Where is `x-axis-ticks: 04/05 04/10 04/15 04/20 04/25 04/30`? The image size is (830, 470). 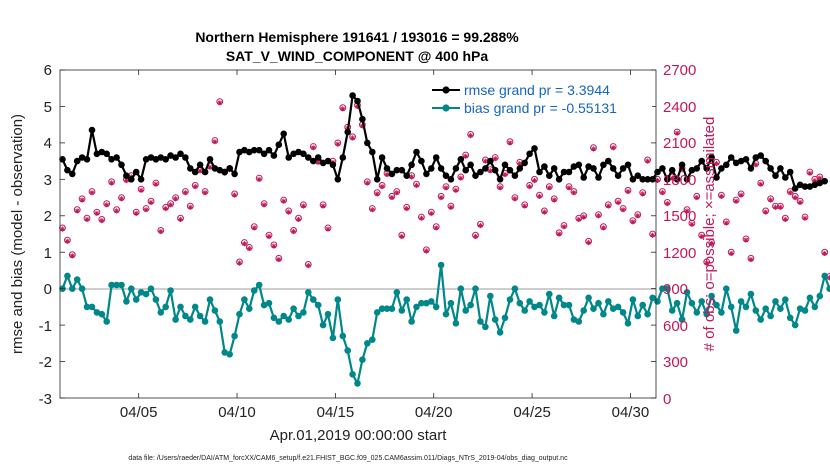 x-axis-ticks: 04/05 04/10 04/15 04/20 04/25 04/30 is located at coordinates (384, 412).